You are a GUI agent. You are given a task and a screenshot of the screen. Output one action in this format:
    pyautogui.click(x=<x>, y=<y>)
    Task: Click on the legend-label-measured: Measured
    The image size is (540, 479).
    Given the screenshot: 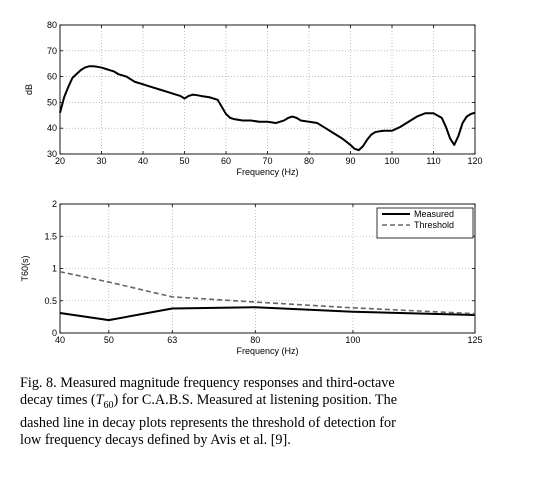 What is the action you would take?
    pyautogui.click(x=434, y=214)
    